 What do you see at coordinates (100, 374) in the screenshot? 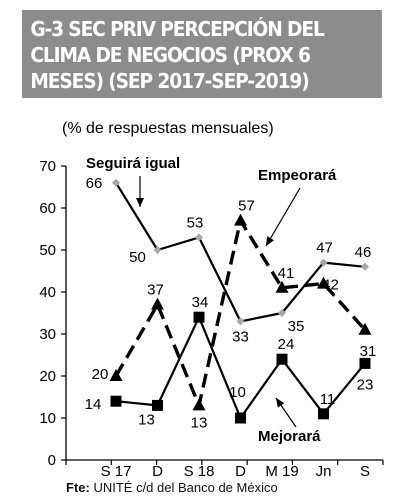
I see `series-empeorara-data-label: 20` at bounding box center [100, 374].